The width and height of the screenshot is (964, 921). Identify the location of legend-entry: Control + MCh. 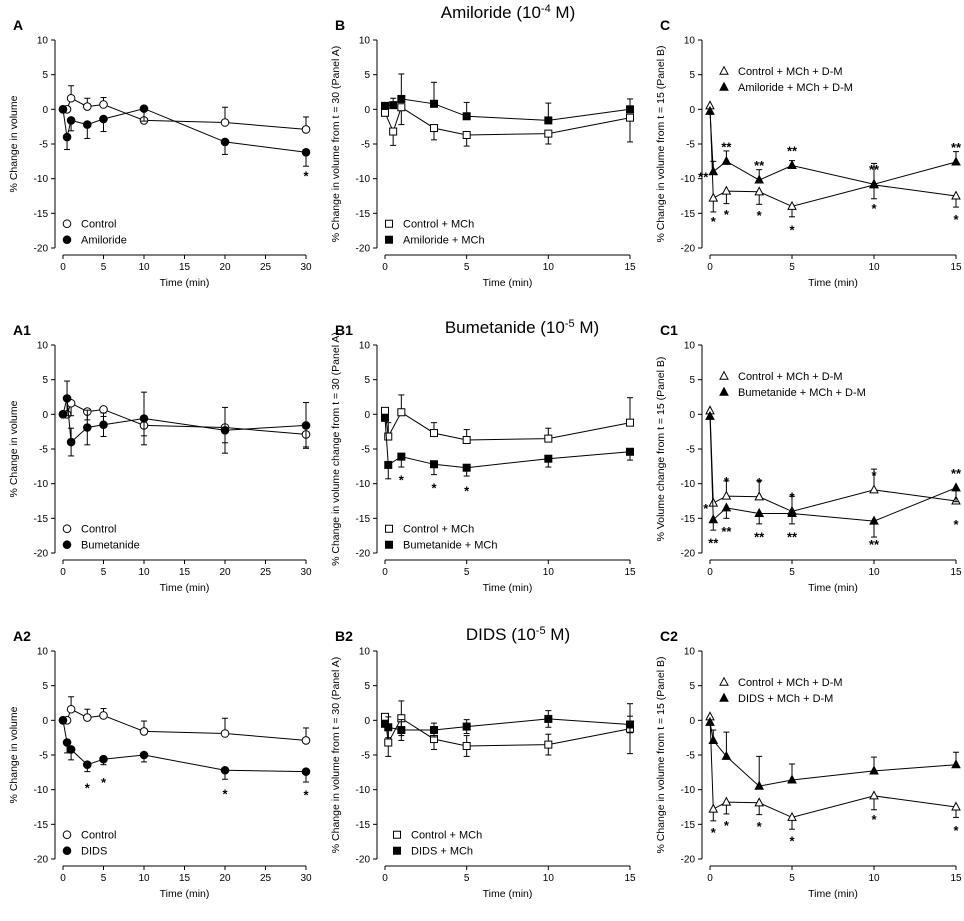
(446, 836).